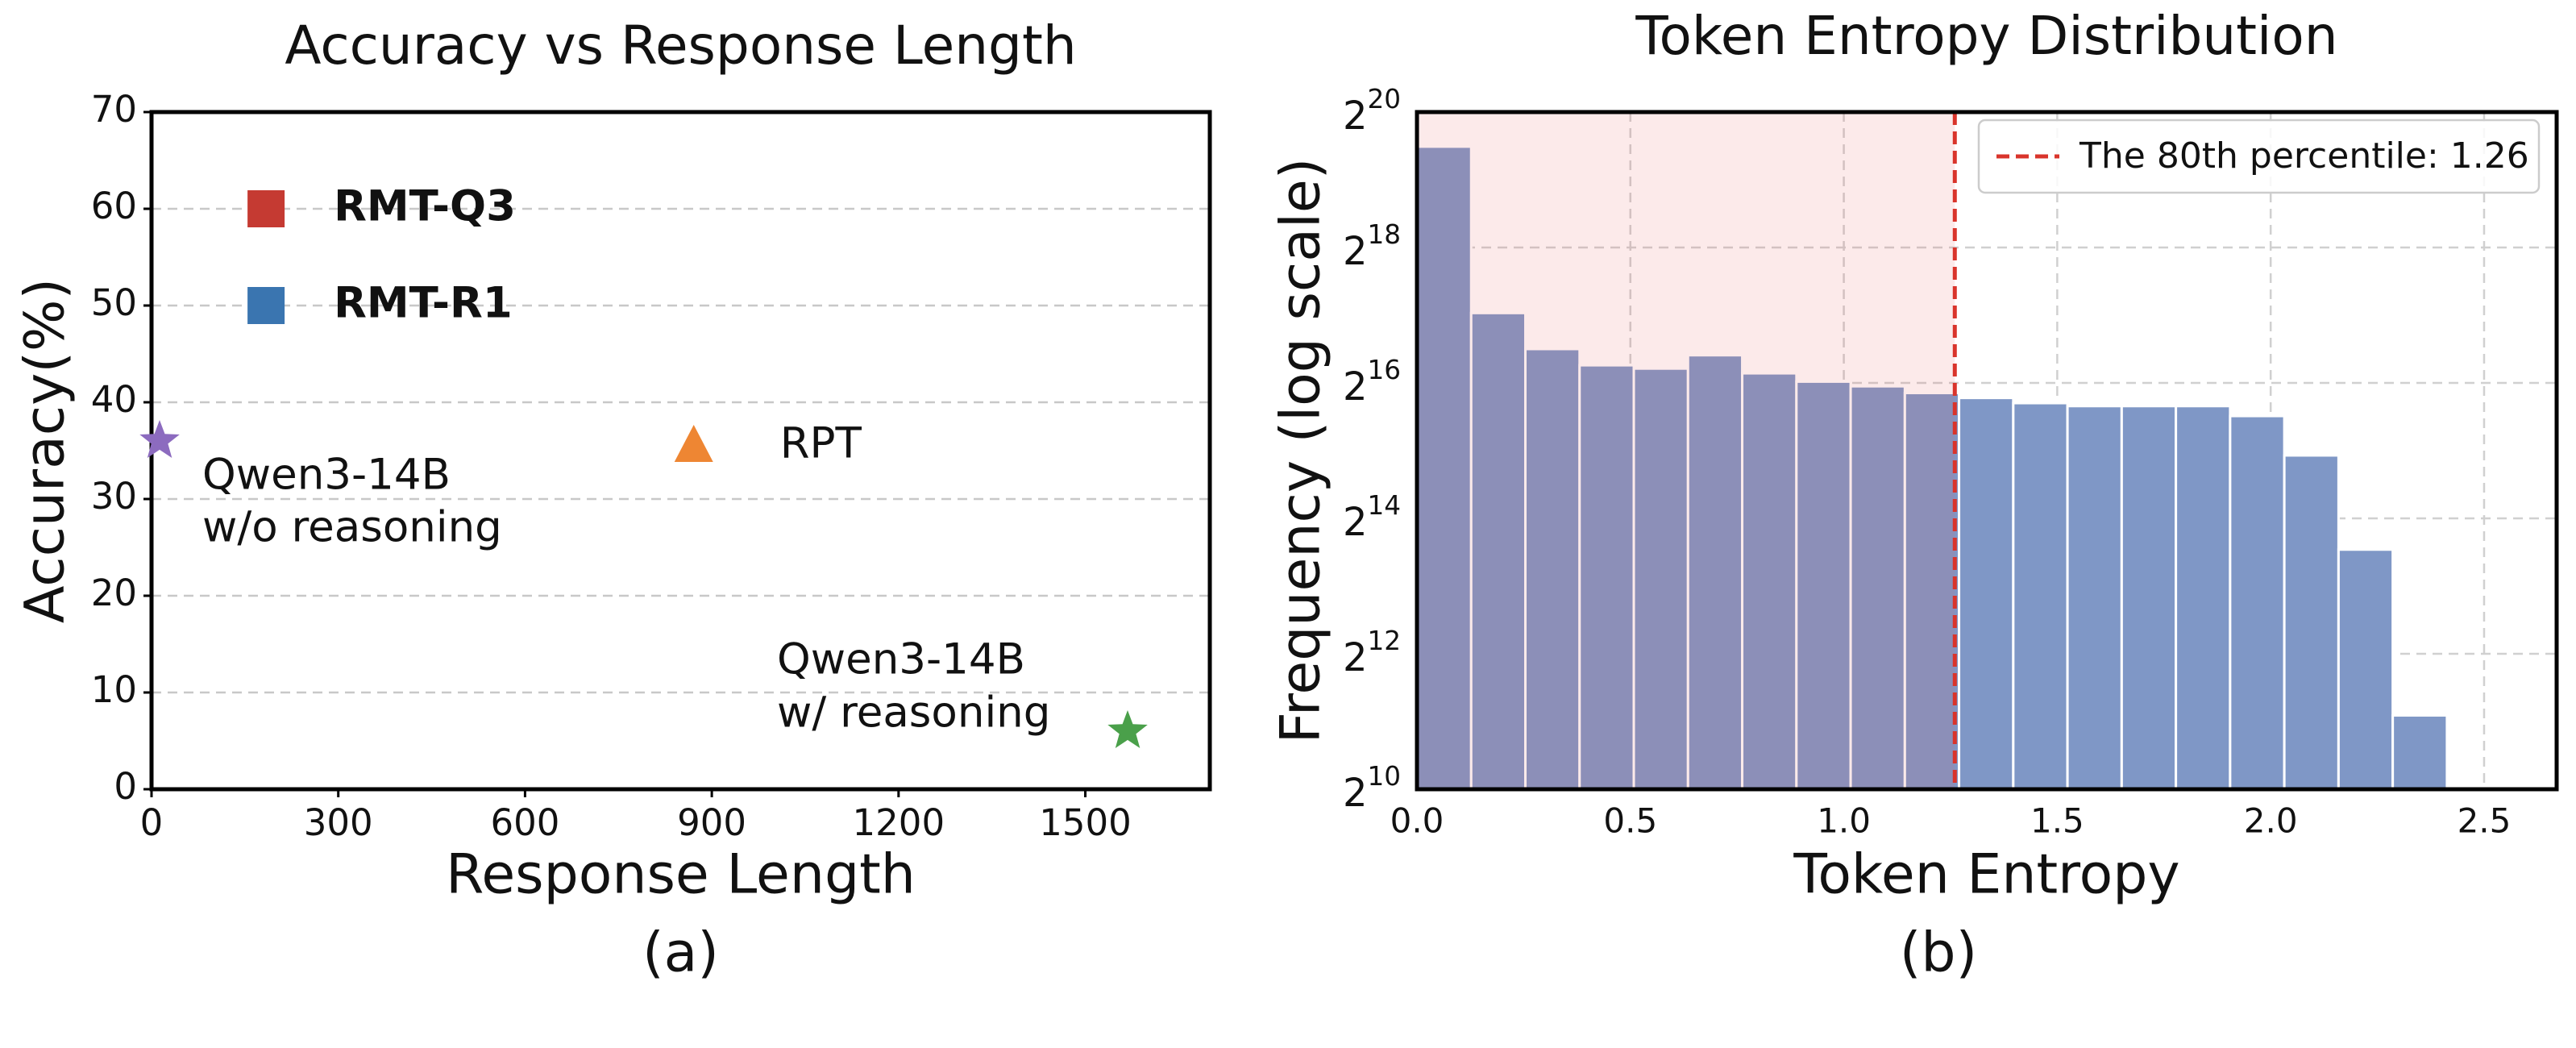 This screenshot has height=1048, width=2576. What do you see at coordinates (114, 593) in the screenshot?
I see `y-tick-label: 20` at bounding box center [114, 593].